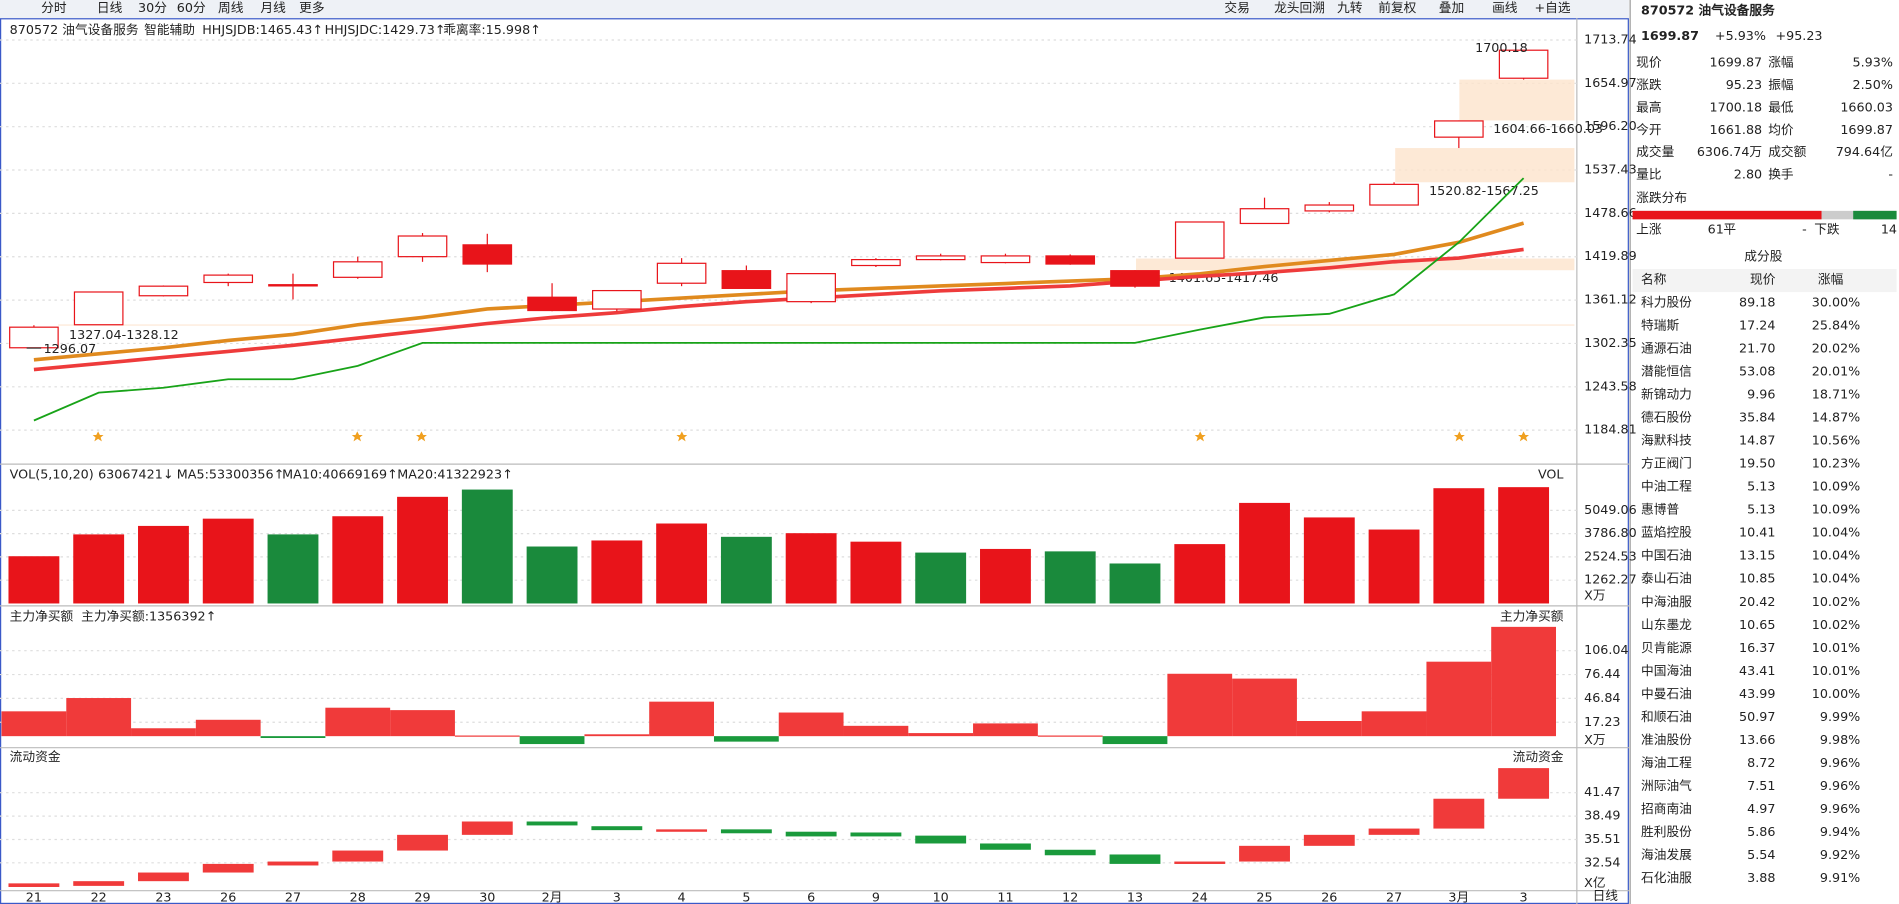 The height and width of the screenshot is (904, 1899). Describe the element at coordinates (1610, 82) in the screenshot. I see `y-tick-label: 1654.97` at that location.